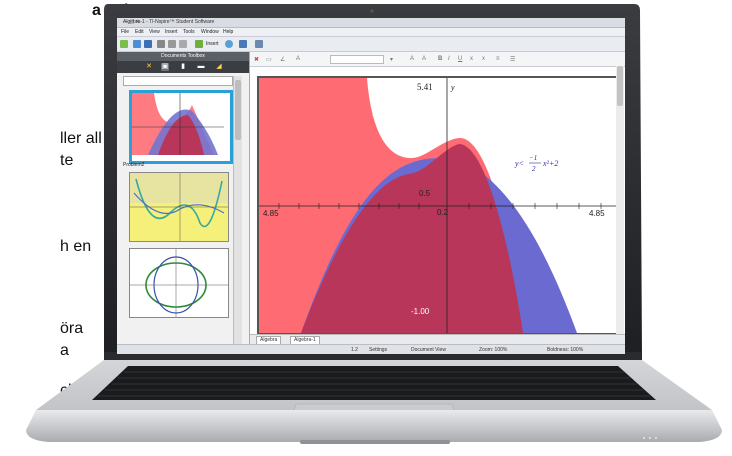  I want to click on font-size-select: ▾, so click(392, 60).